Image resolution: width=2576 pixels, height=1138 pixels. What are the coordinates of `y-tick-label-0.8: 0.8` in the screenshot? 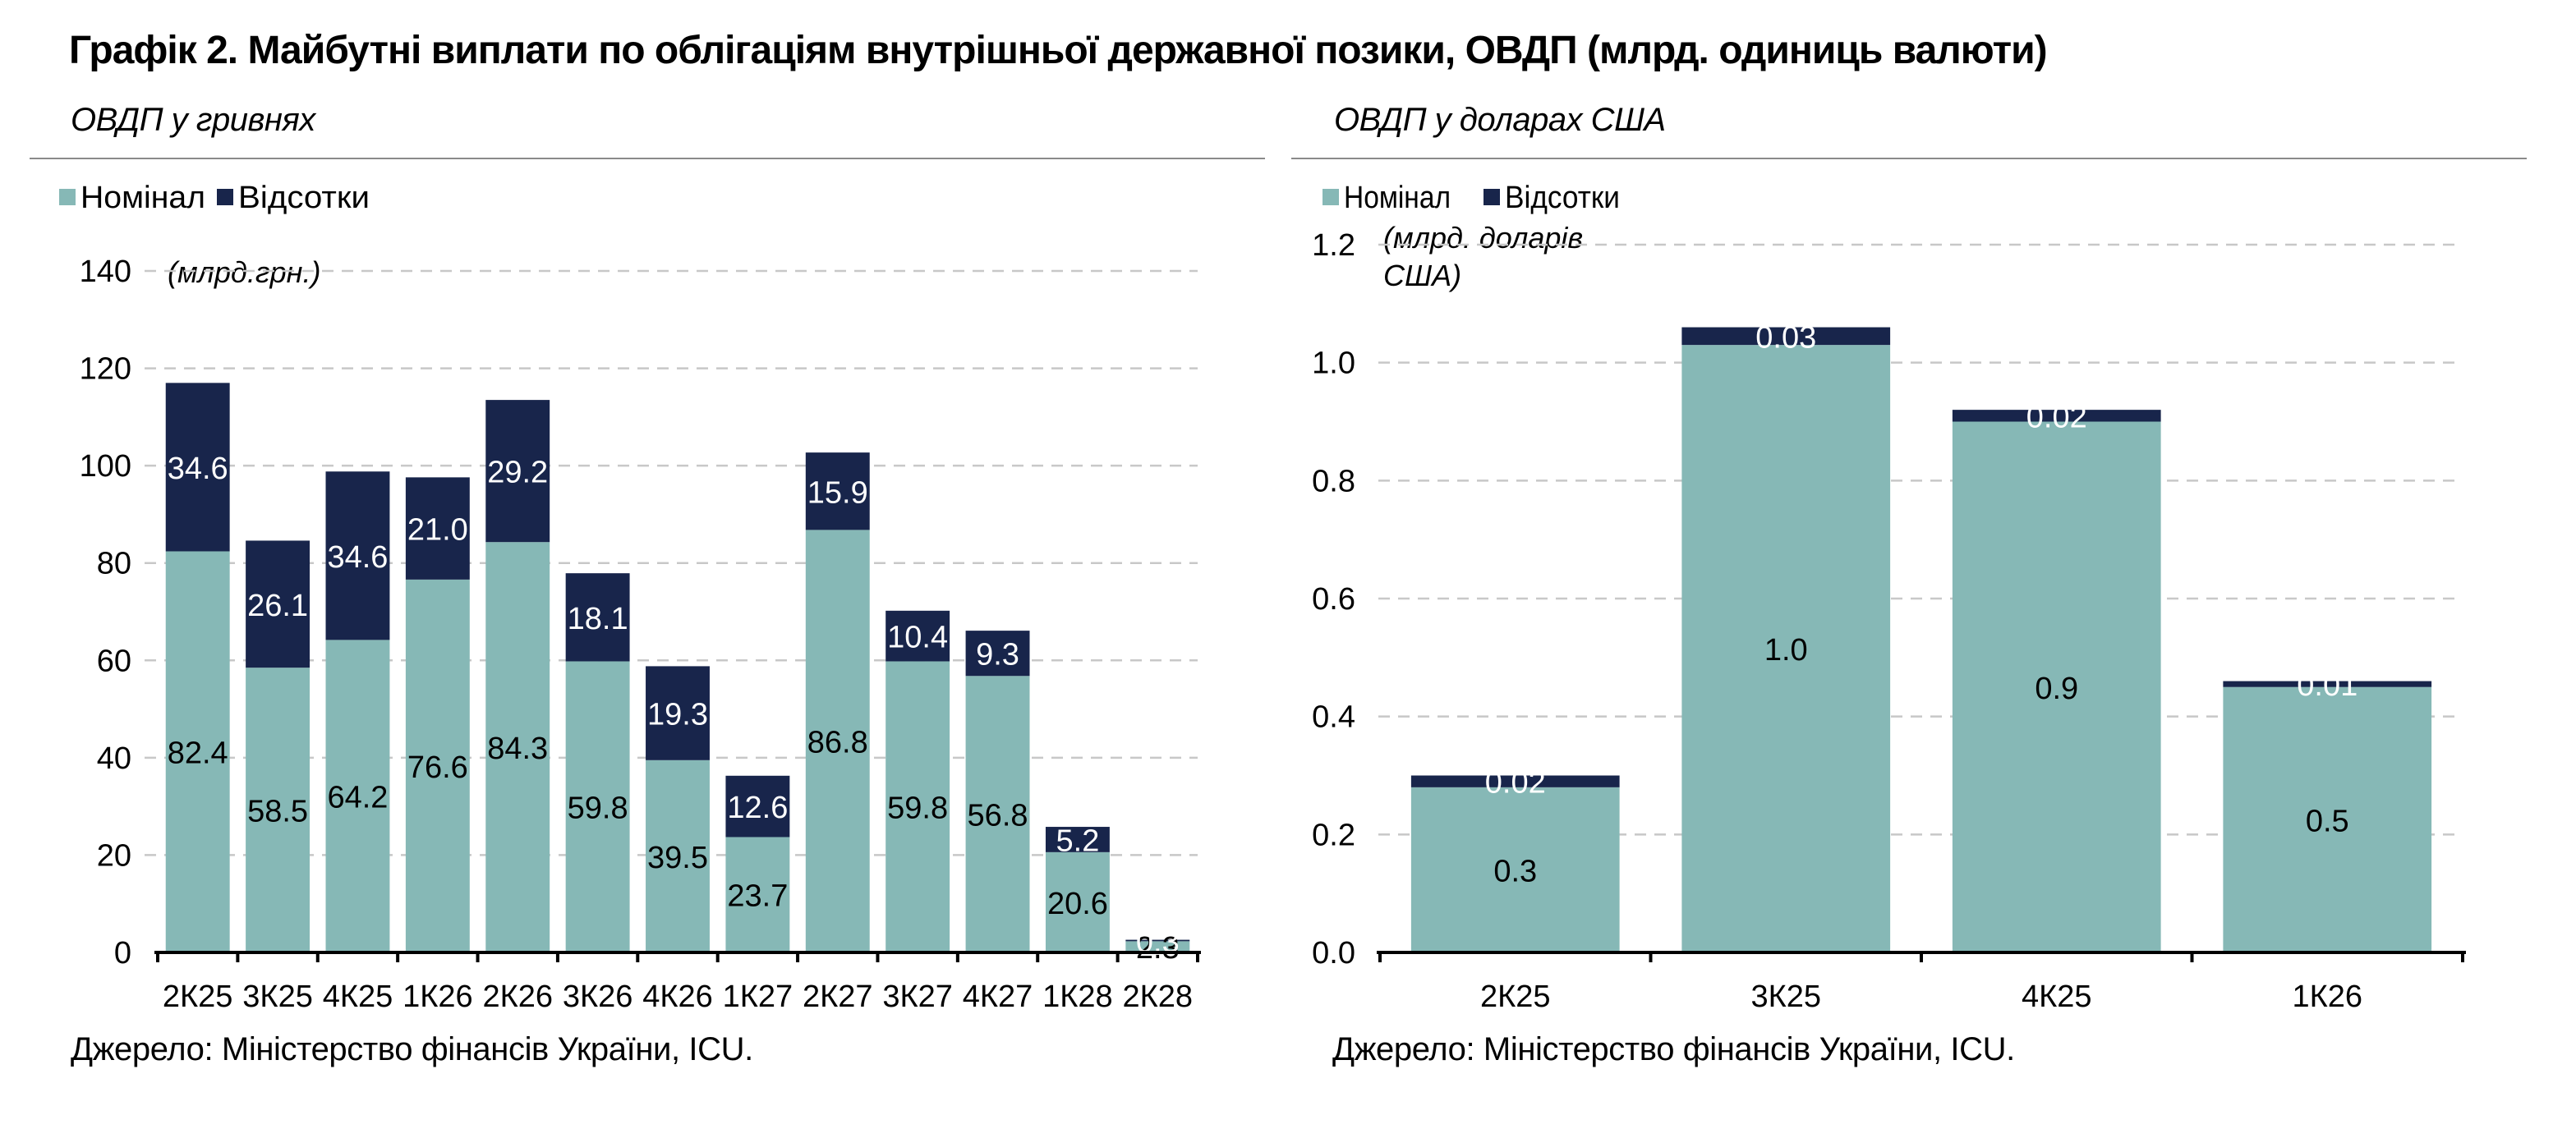 It's located at (1333, 481).